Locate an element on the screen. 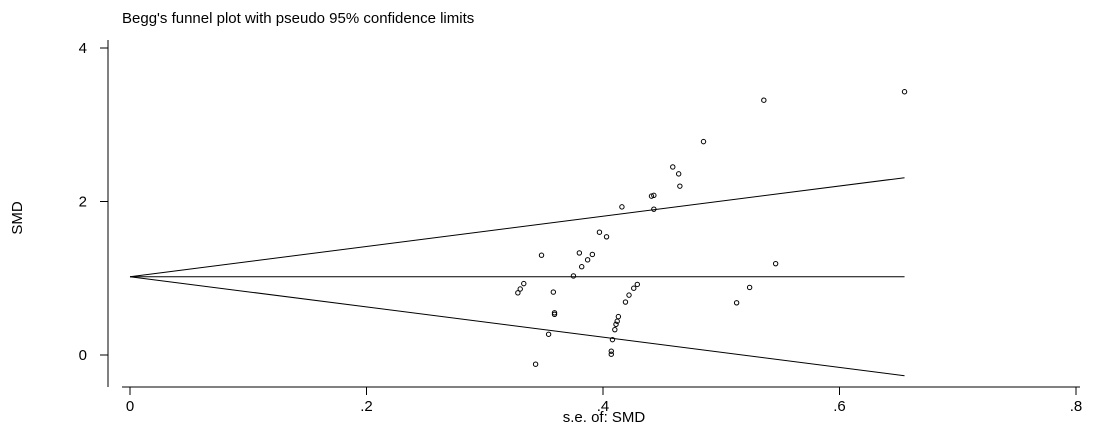 The image size is (1094, 425). y-tick-label: 4 is located at coordinates (83, 48).